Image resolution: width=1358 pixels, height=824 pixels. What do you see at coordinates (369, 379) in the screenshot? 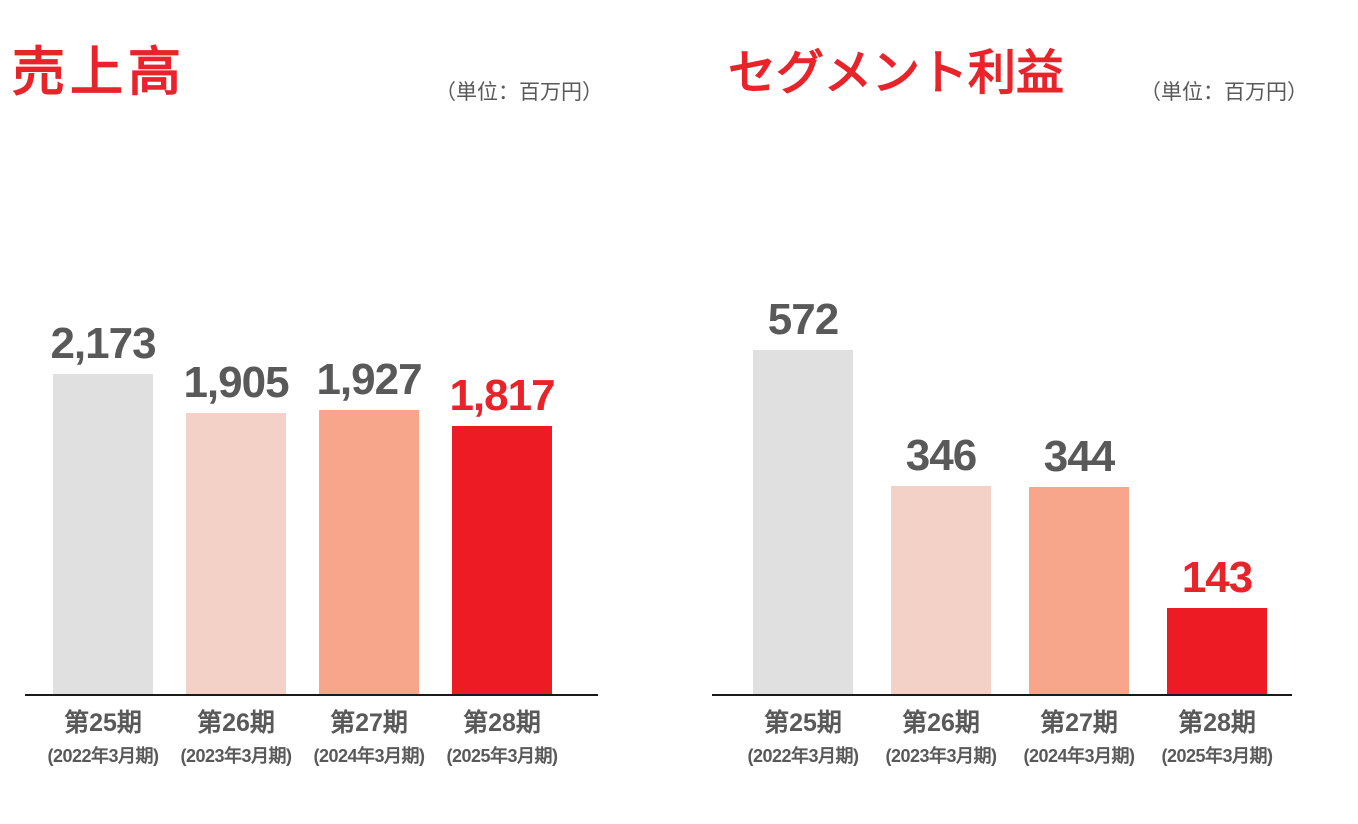
I see `bar-value-label: 1,927` at bounding box center [369, 379].